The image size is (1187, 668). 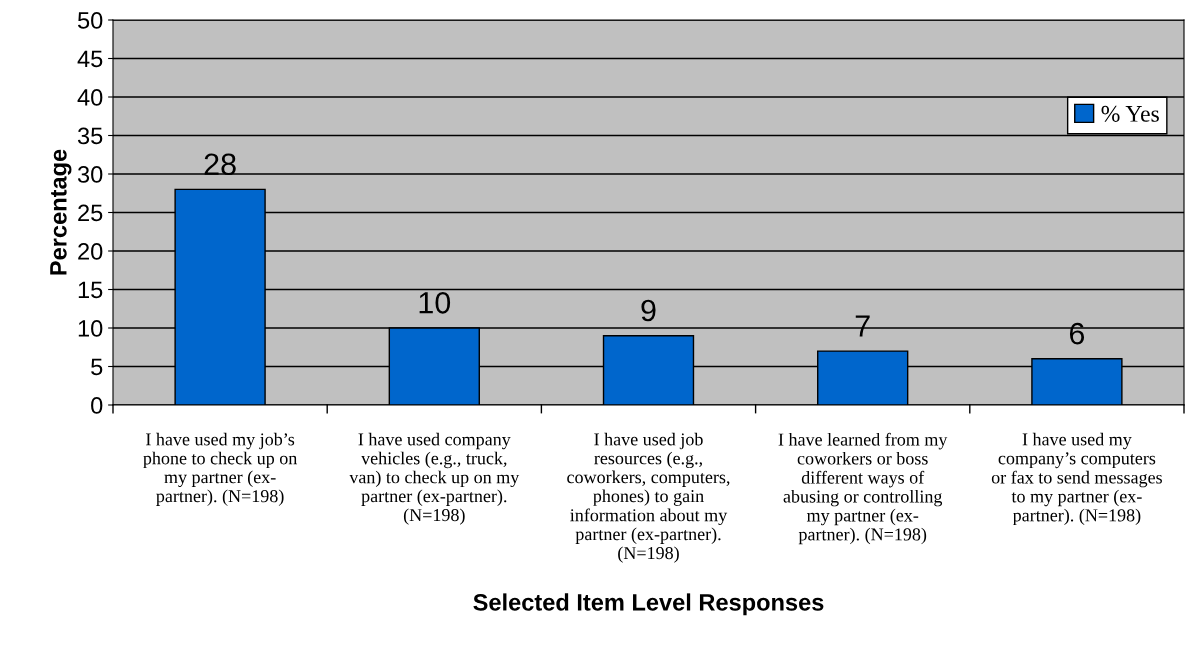 I want to click on y-tick-label: 30, so click(x=90, y=174).